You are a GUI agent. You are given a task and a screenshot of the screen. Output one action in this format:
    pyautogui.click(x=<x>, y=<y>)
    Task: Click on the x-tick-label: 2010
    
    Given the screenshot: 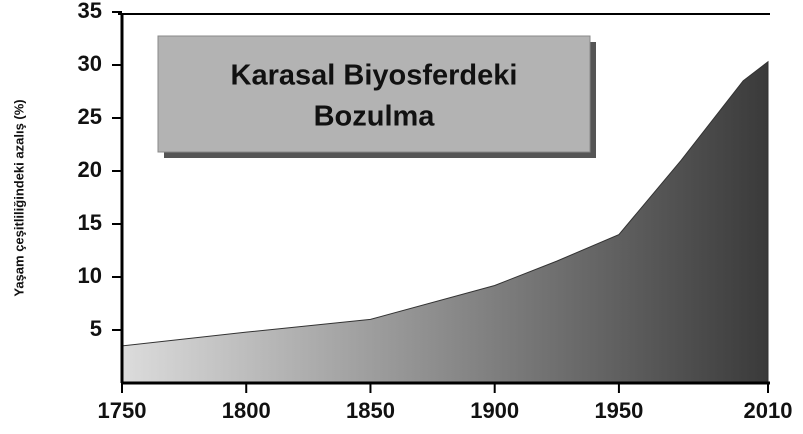 What is the action you would take?
    pyautogui.click(x=768, y=410)
    